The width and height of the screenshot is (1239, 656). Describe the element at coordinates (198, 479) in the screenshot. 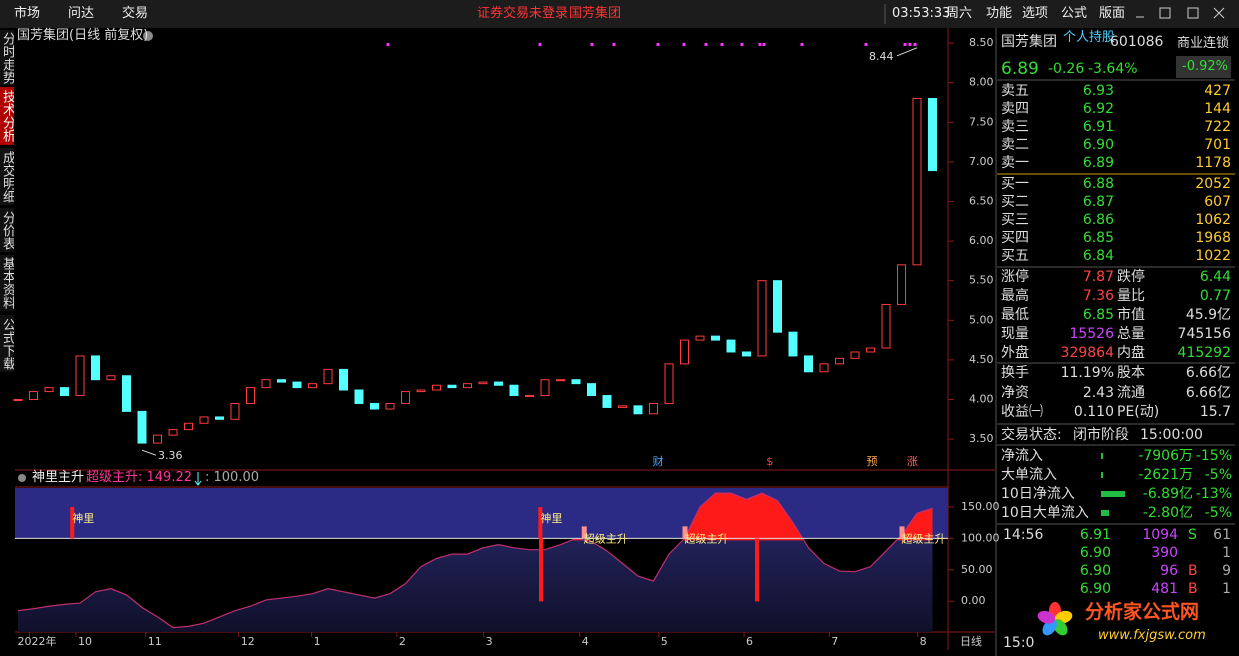

I see `trend-arrow` at that location.